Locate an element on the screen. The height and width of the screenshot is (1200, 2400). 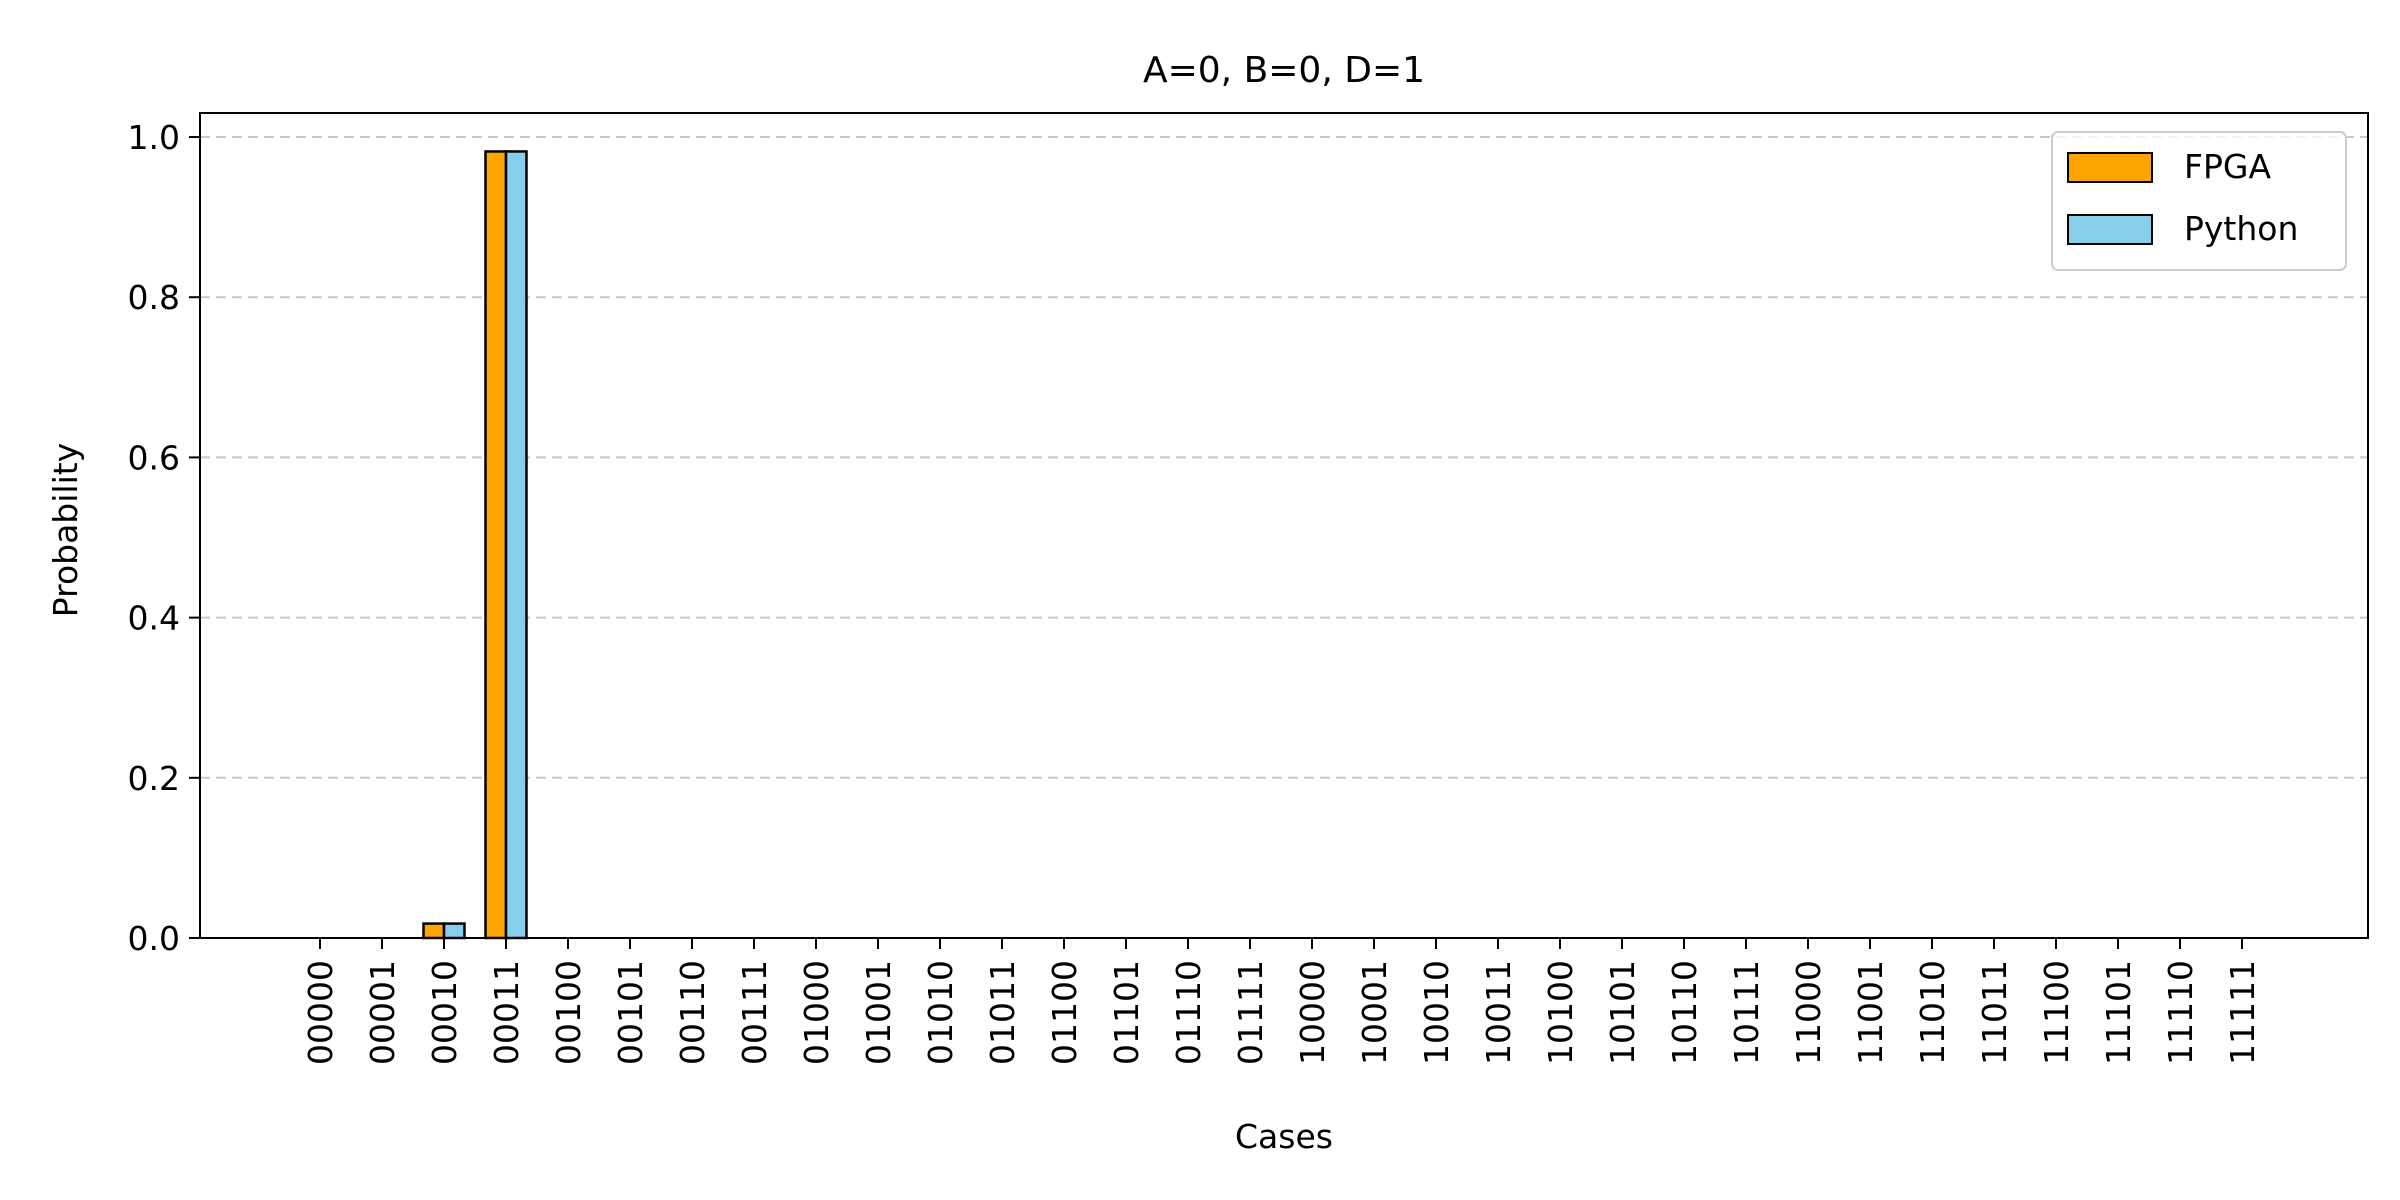
legend-swatch-python is located at coordinates (2110, 229).